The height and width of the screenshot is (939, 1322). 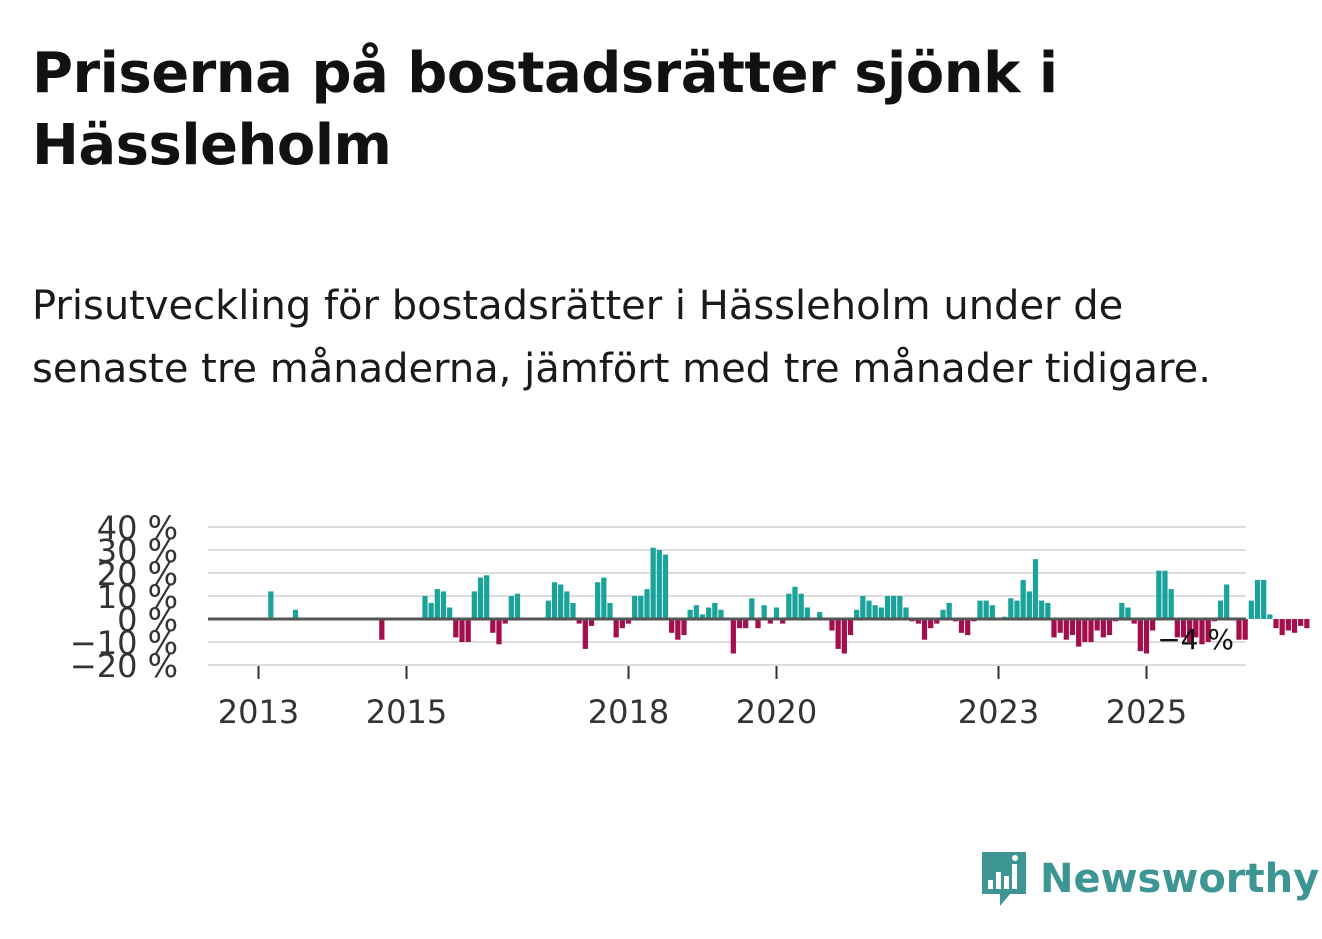 I want to click on y-tick-label: −10 %, so click(x=124, y=643).